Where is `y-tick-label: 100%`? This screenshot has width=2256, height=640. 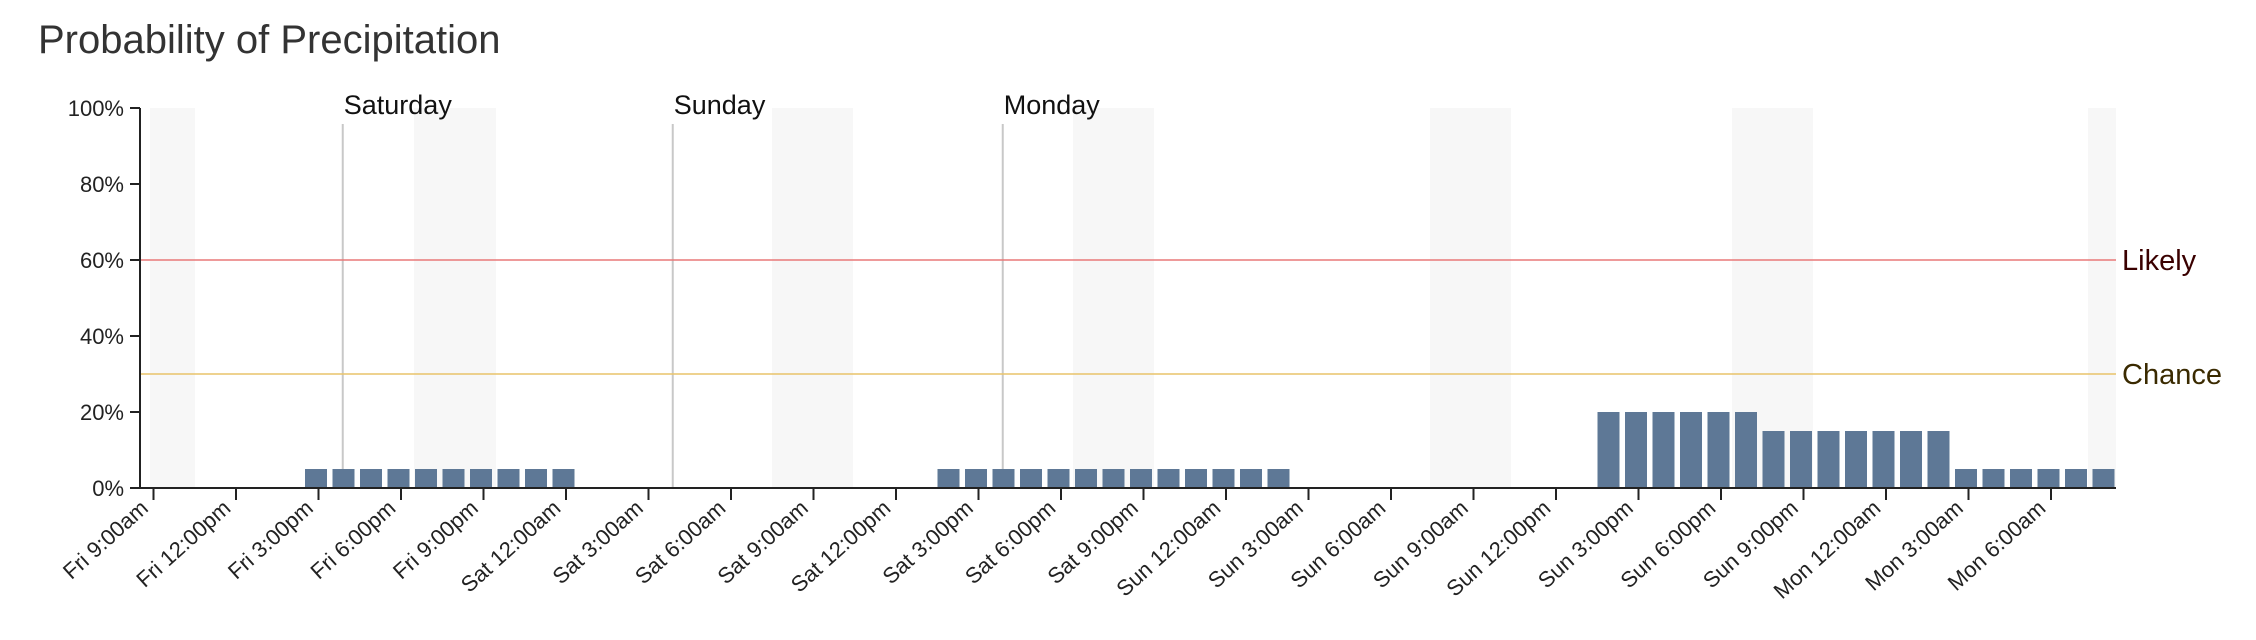
y-tick-label: 100% is located at coordinates (96, 108).